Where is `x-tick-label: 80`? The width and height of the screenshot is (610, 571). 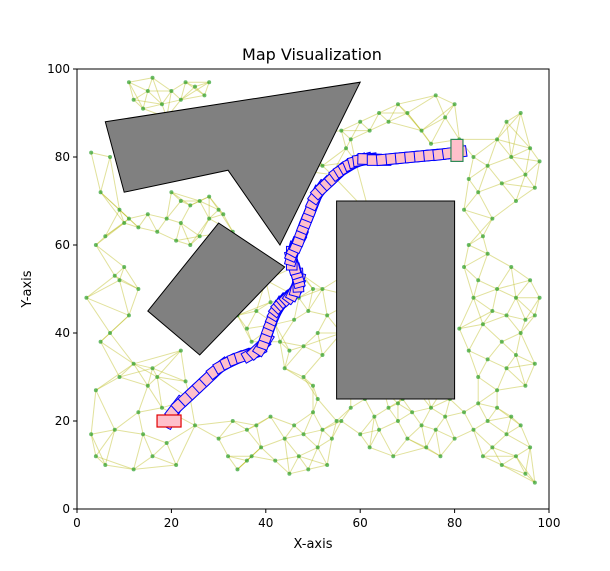 x-tick-label: 80 is located at coordinates (454, 523).